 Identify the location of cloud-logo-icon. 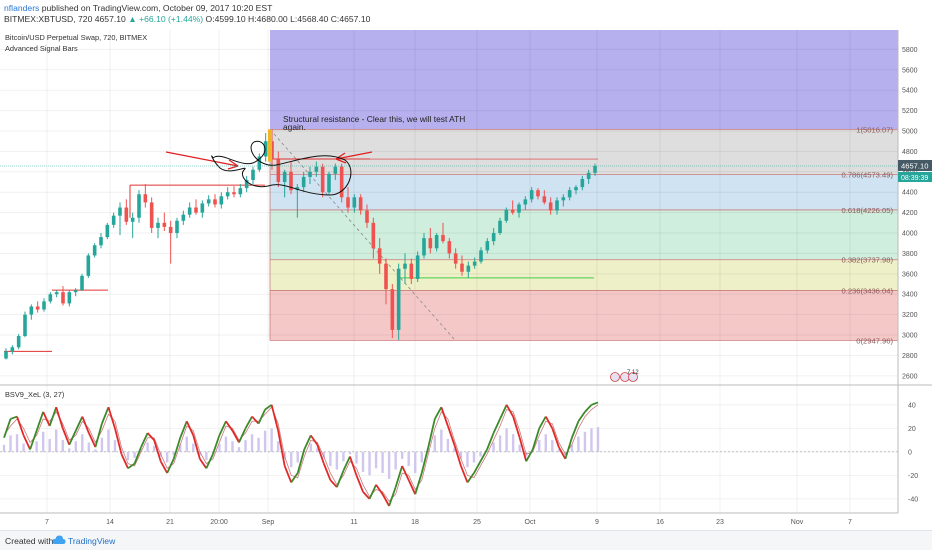
(59, 540).